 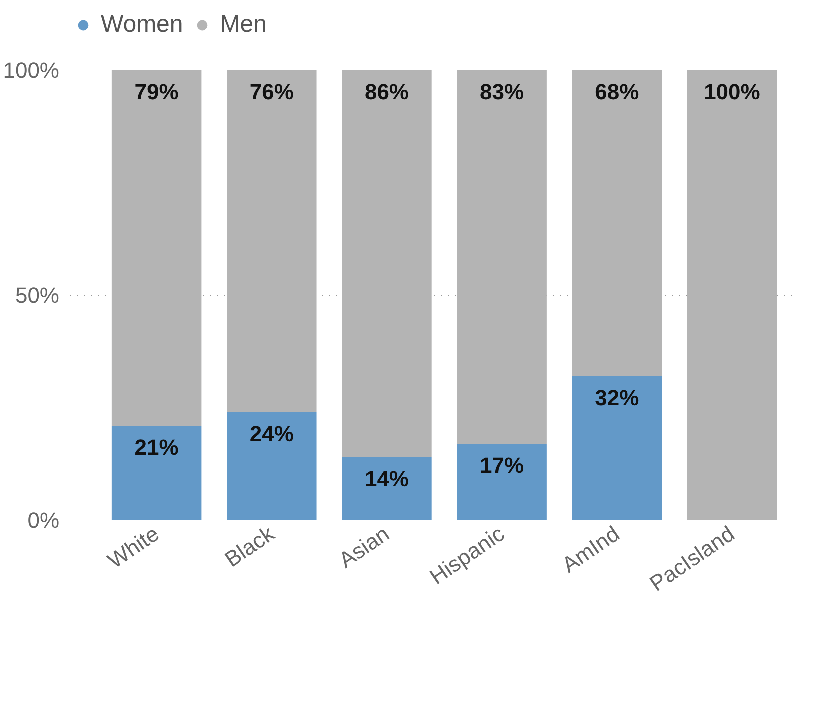 I want to click on data-label: 14%, so click(x=386, y=479).